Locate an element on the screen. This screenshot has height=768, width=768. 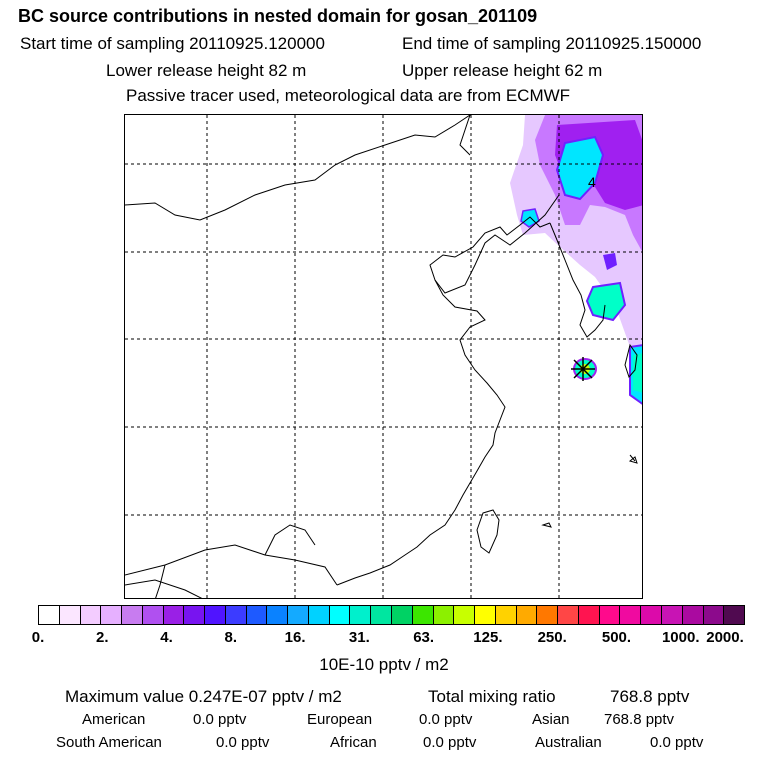
colorbar-unit: 10E-10 pptv / m2 is located at coordinates (384, 664).